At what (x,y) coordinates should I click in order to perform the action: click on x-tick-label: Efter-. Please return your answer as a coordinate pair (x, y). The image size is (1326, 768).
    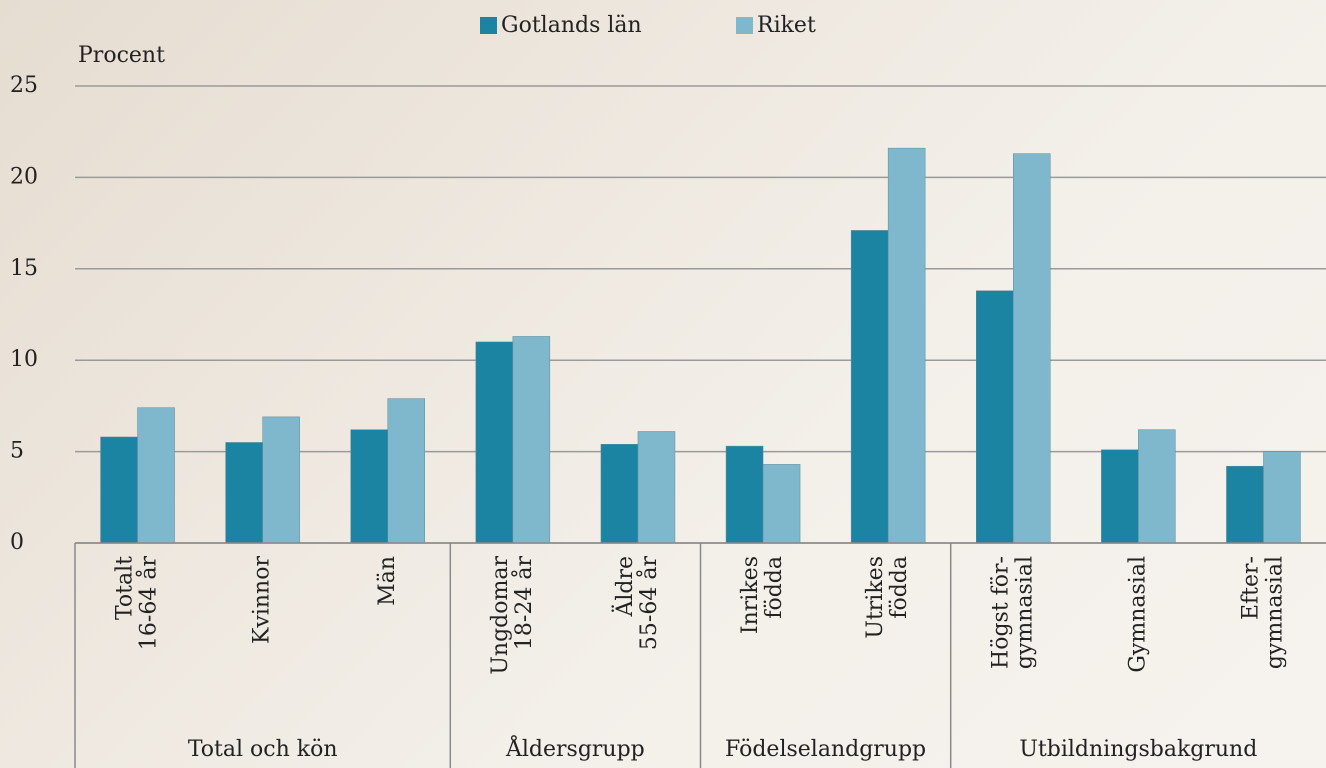
    Looking at the image, I should click on (1250, 588).